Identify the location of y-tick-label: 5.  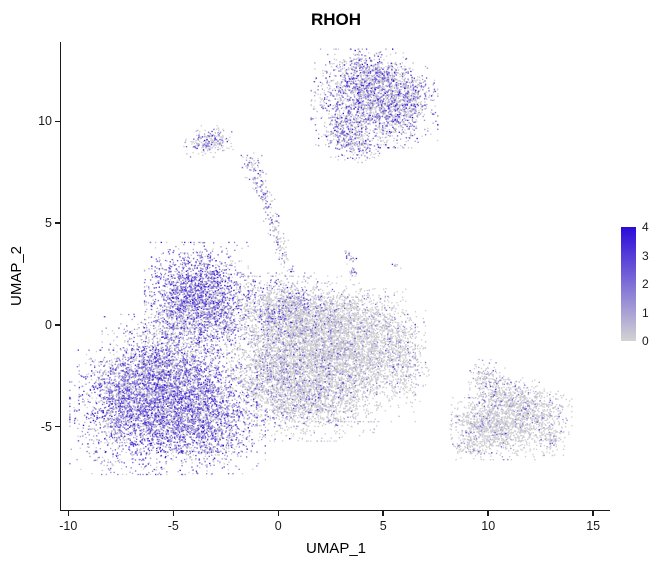
(48, 223).